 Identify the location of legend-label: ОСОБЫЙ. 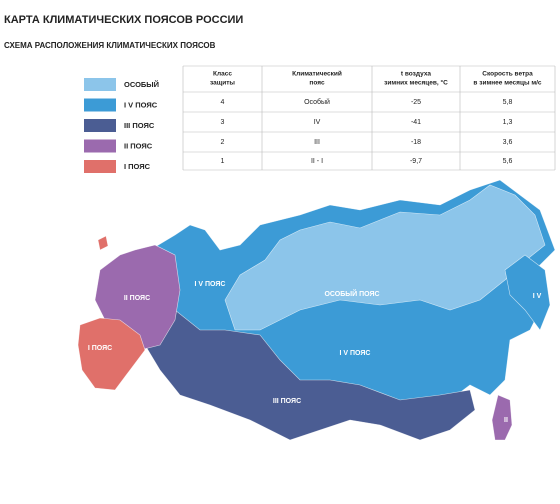
(141, 84).